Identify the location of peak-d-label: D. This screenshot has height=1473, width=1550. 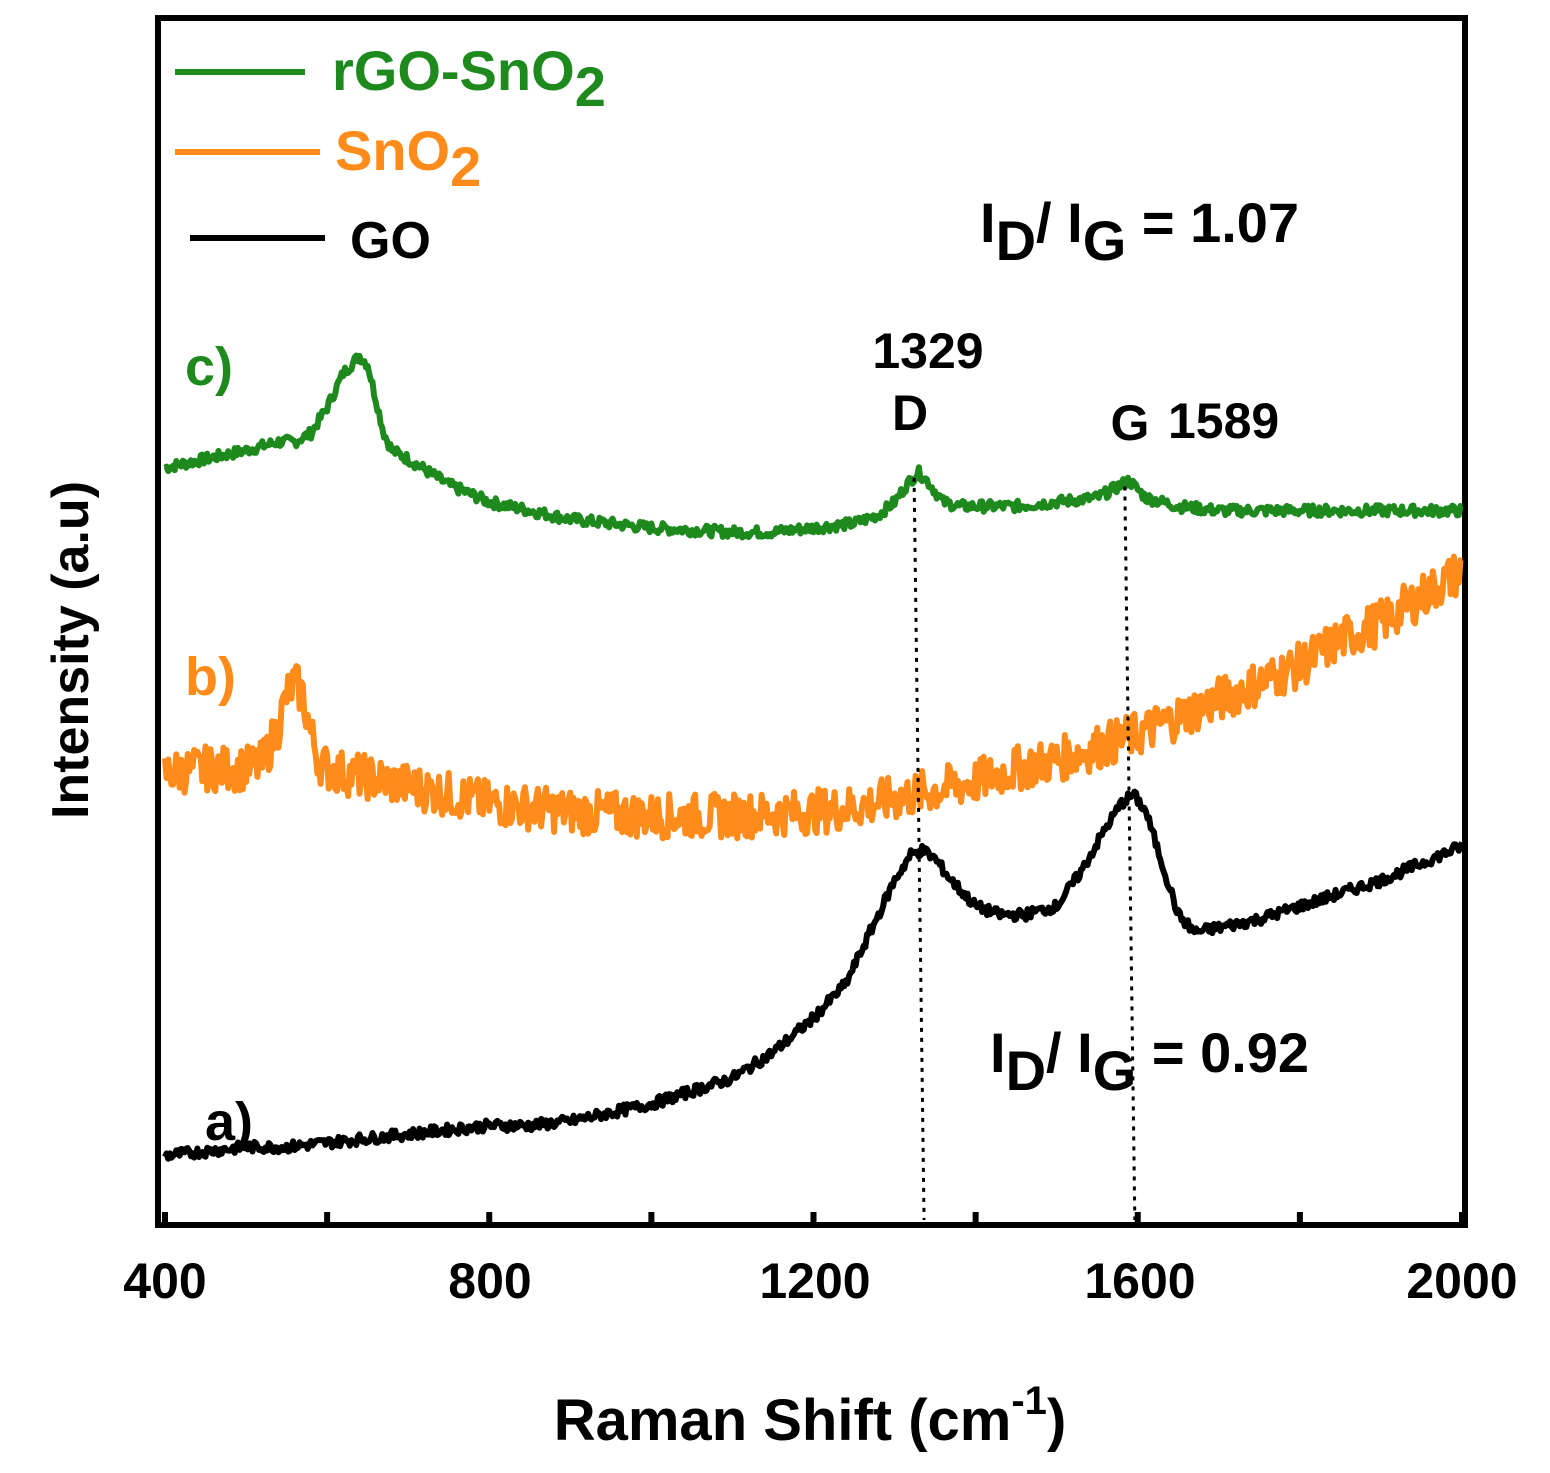
(910, 413).